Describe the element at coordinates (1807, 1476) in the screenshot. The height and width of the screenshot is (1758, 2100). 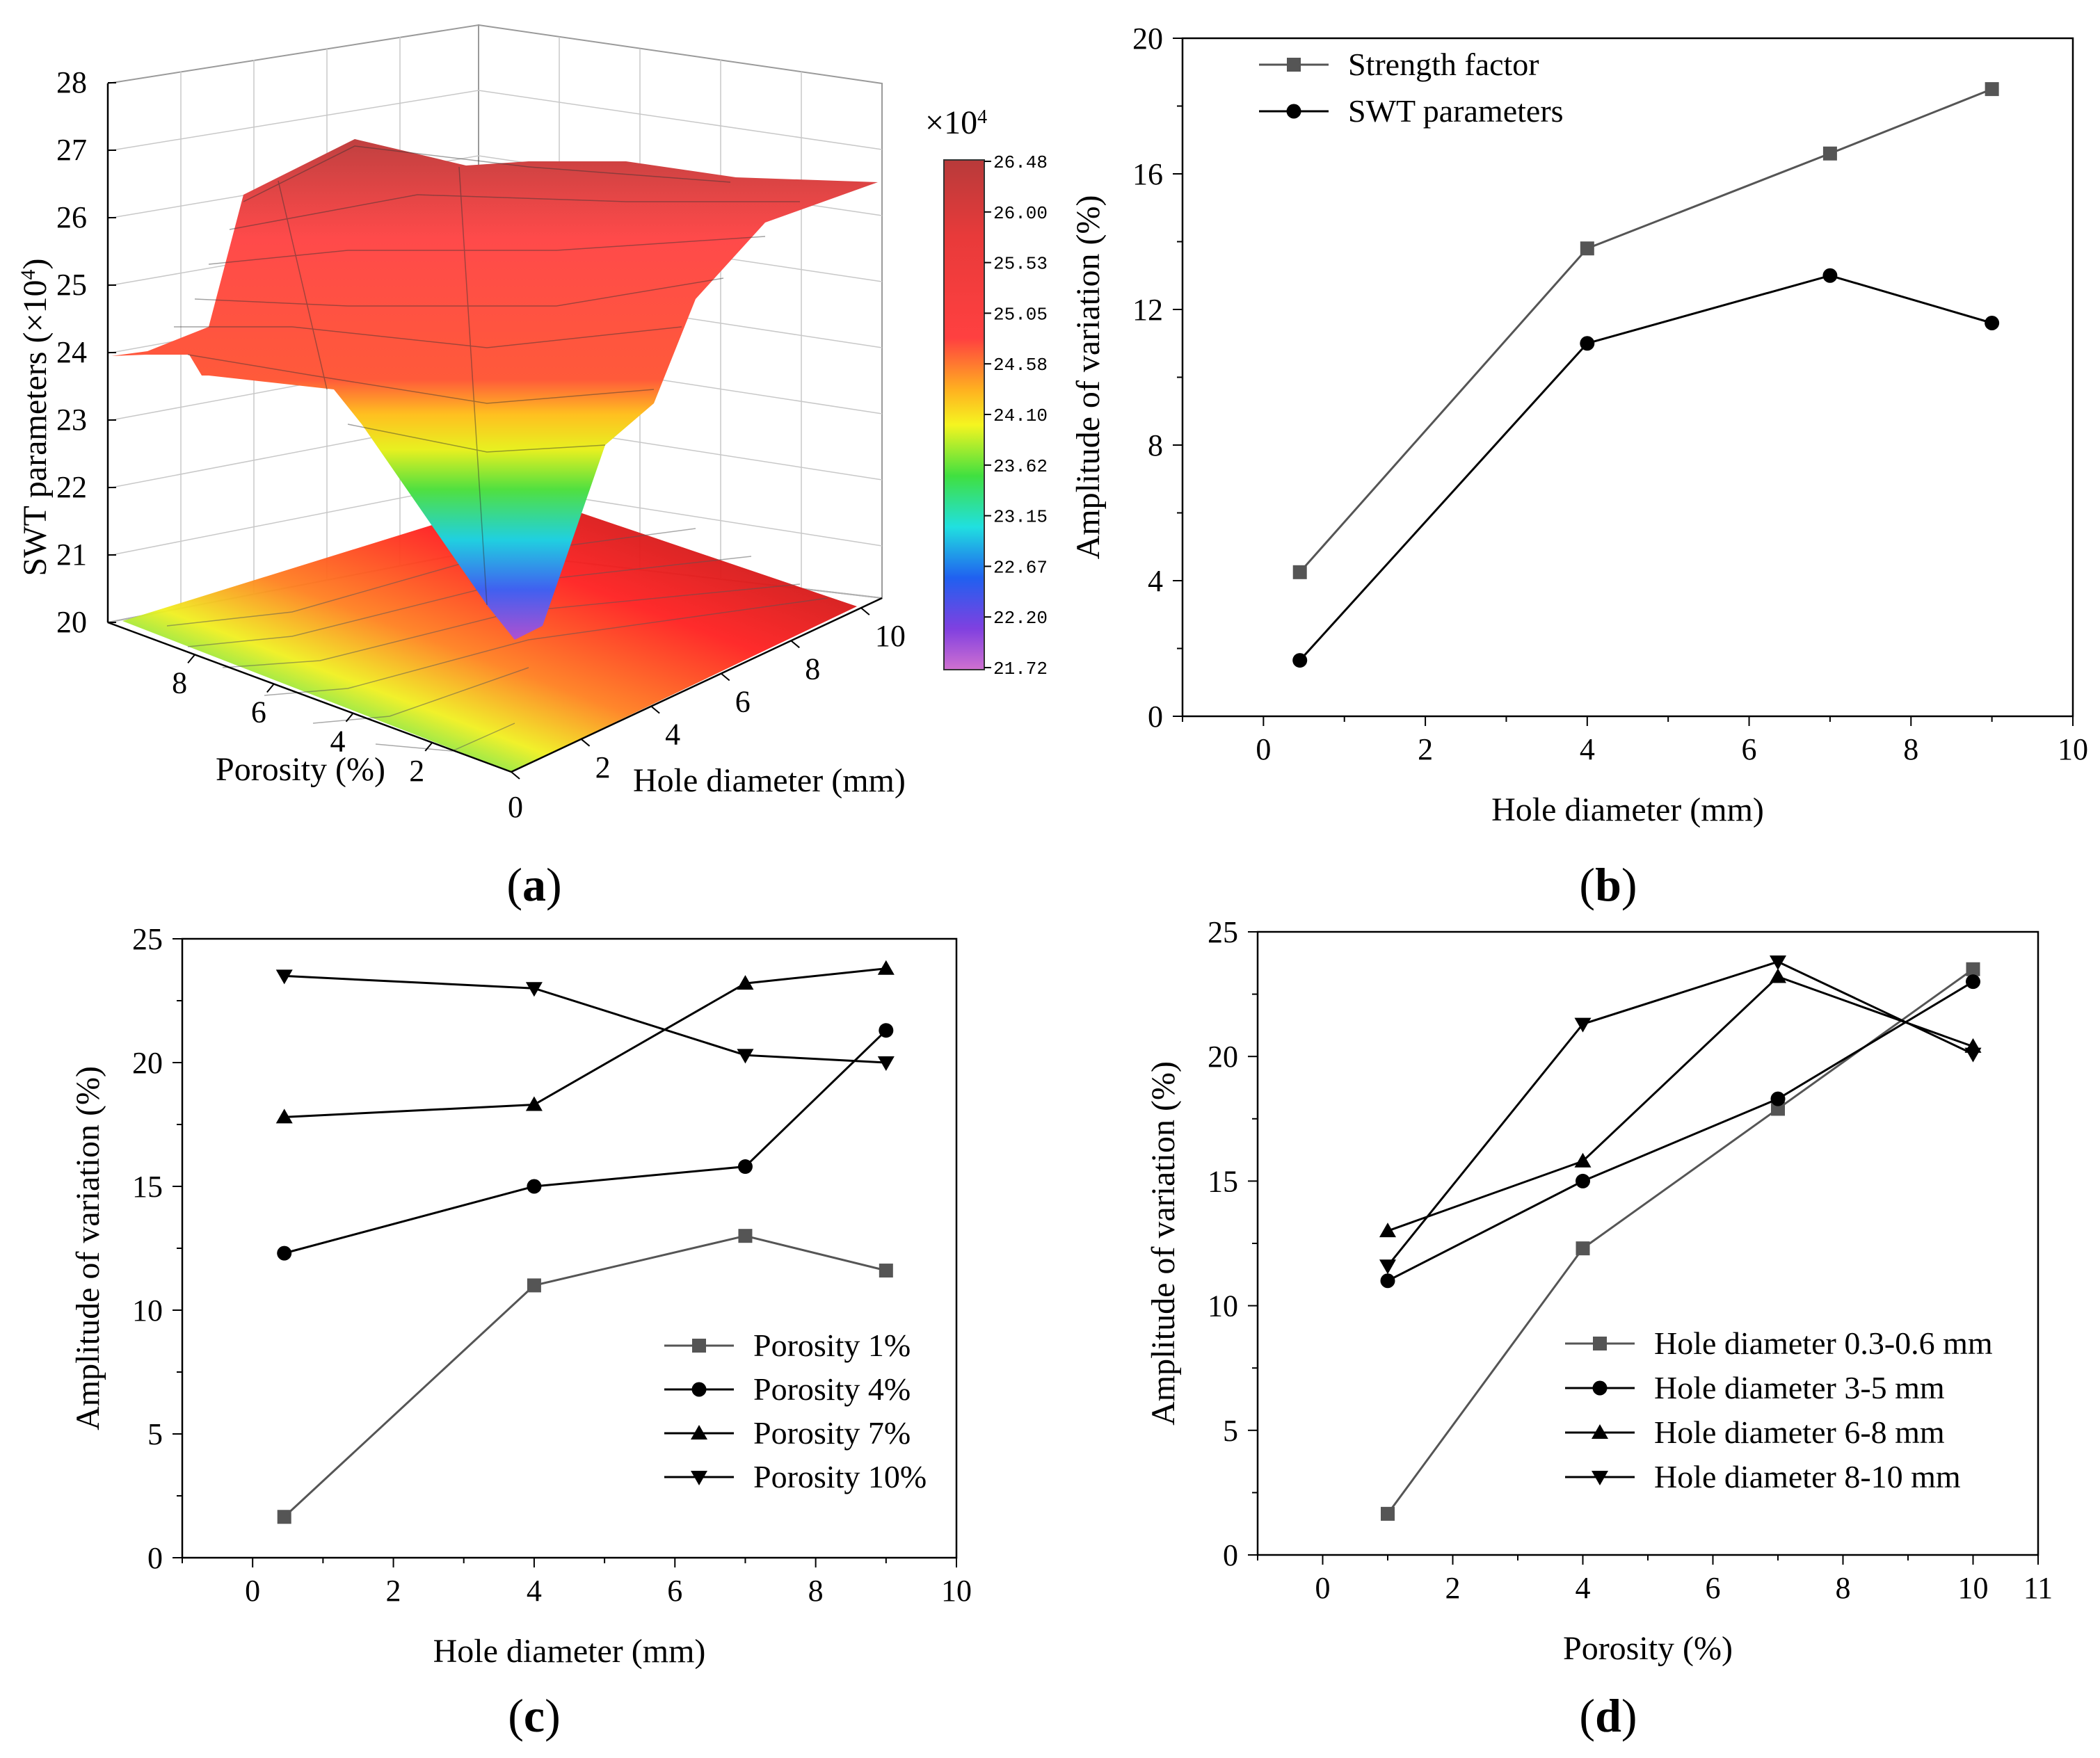
I see `legend-entry-label: Hole diameter 8-10 mm` at that location.